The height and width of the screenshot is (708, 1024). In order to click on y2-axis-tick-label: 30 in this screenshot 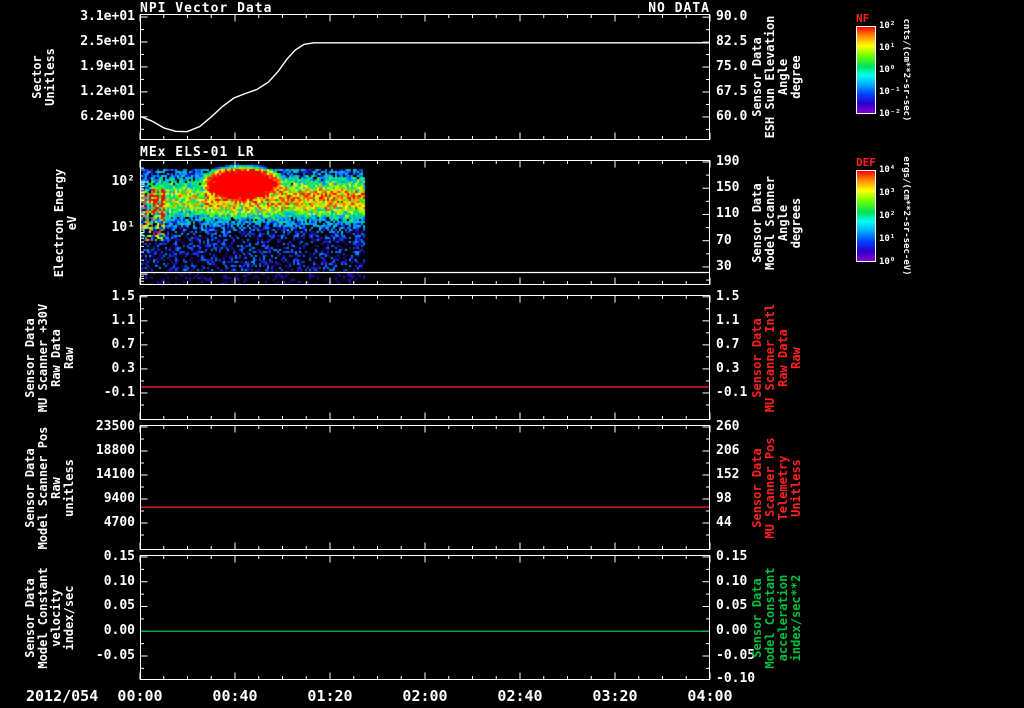, I will do `click(724, 266)`.